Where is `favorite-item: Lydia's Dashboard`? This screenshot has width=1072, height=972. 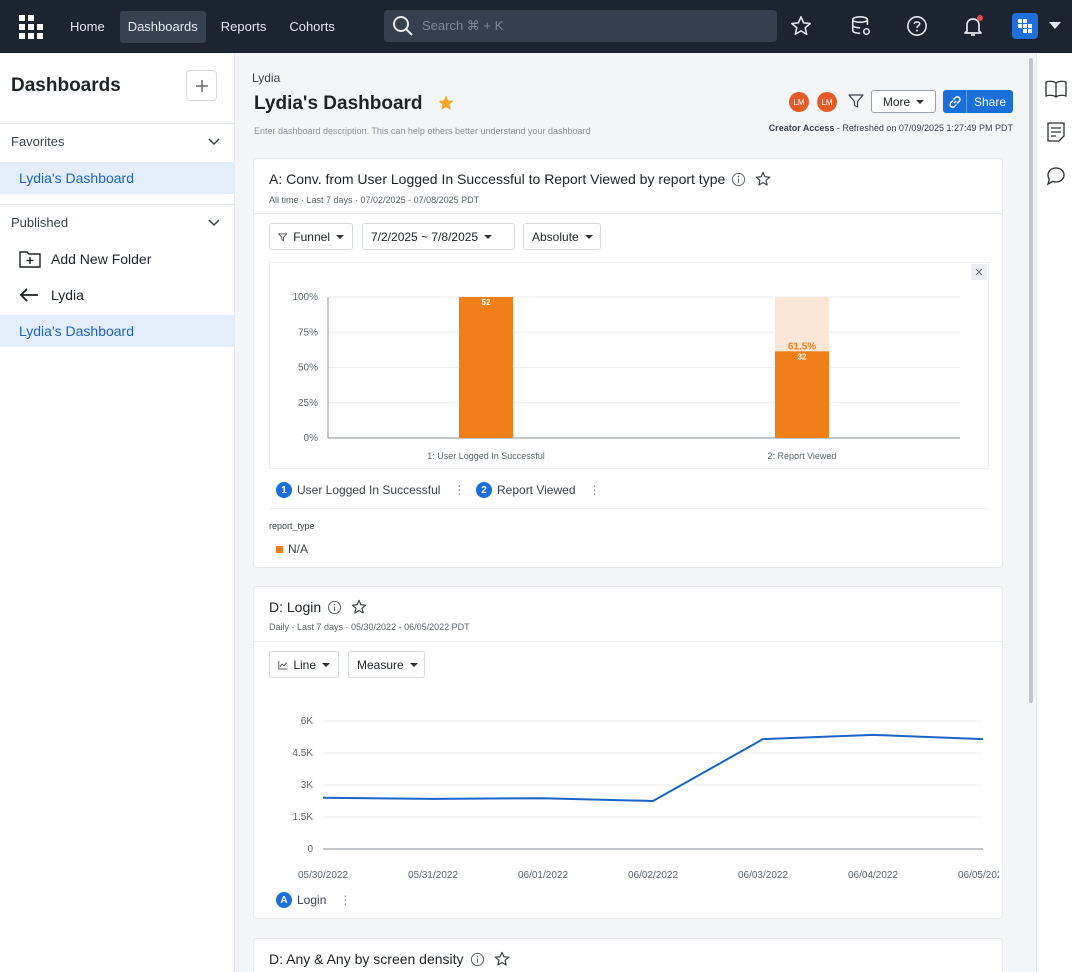 favorite-item: Lydia's Dashboard is located at coordinates (117, 178).